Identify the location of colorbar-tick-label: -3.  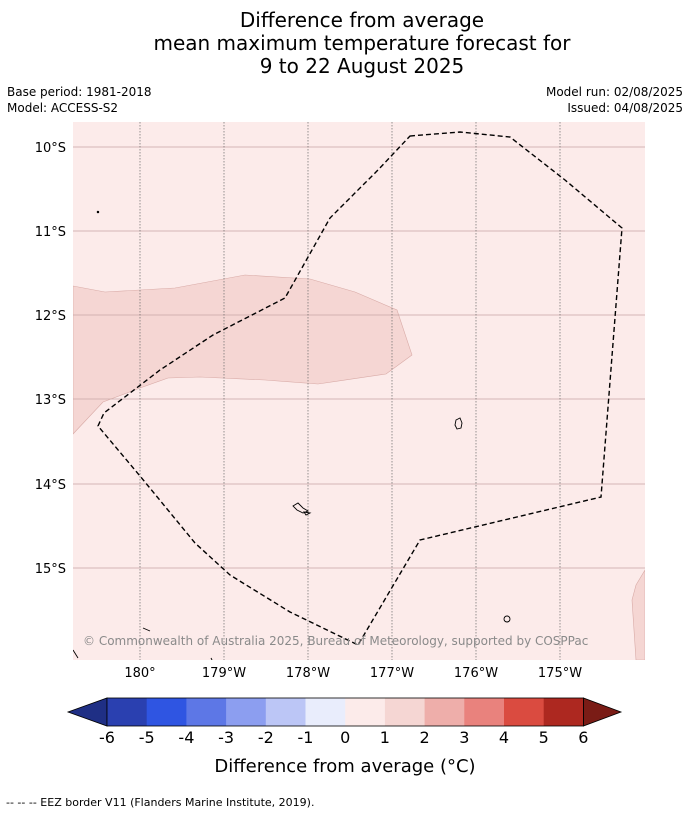
(226, 737).